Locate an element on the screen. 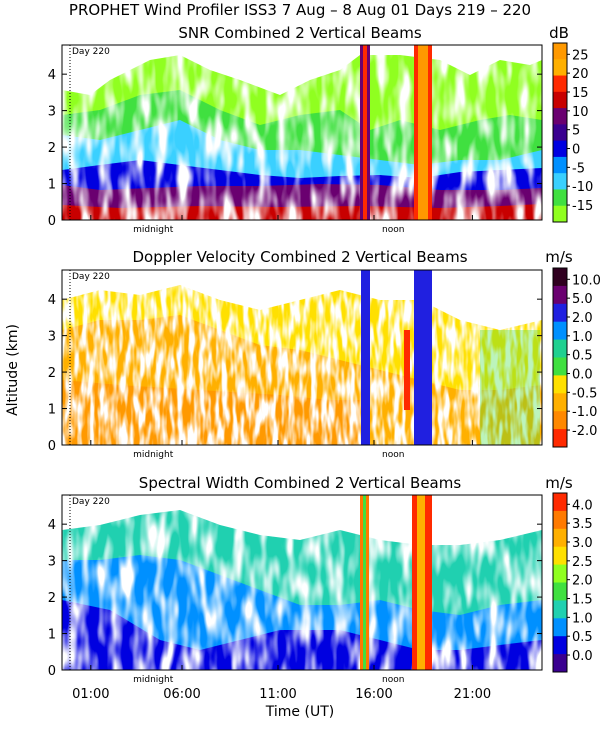 This screenshot has width=600, height=754. velocity-colorbar-frame is located at coordinates (560, 357).